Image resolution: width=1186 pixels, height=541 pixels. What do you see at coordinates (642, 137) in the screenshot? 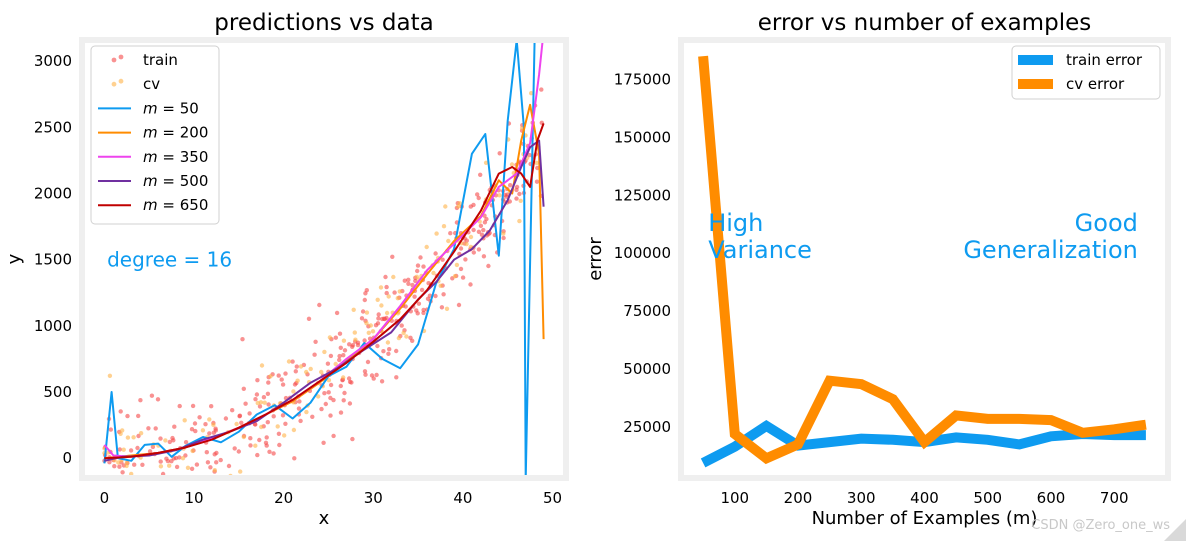
I see `y-tick-label: 150000` at bounding box center [642, 137].